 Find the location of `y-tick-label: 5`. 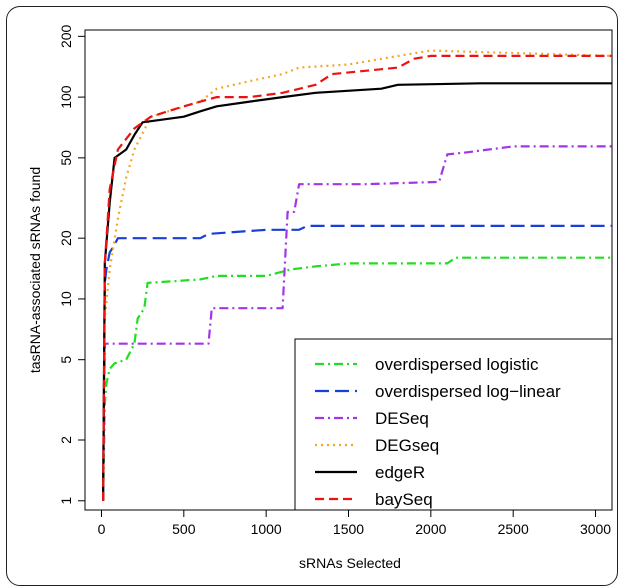

y-tick-label: 5 is located at coordinates (66, 360).